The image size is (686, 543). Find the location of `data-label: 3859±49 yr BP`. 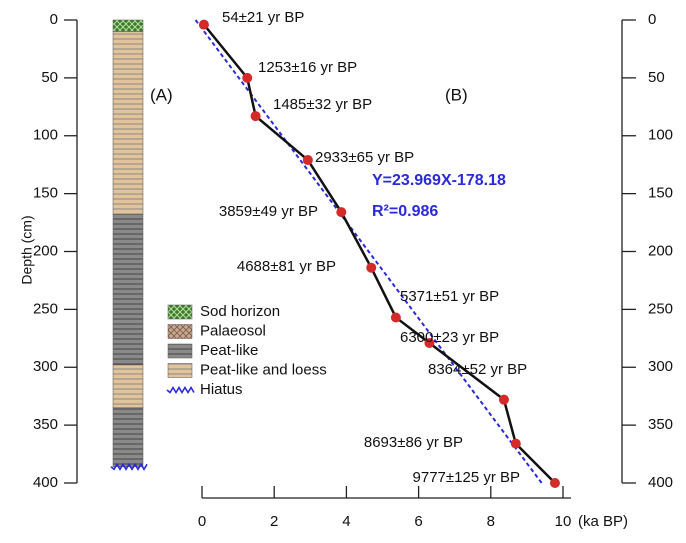

data-label: 3859±49 yr BP is located at coordinates (268, 211).